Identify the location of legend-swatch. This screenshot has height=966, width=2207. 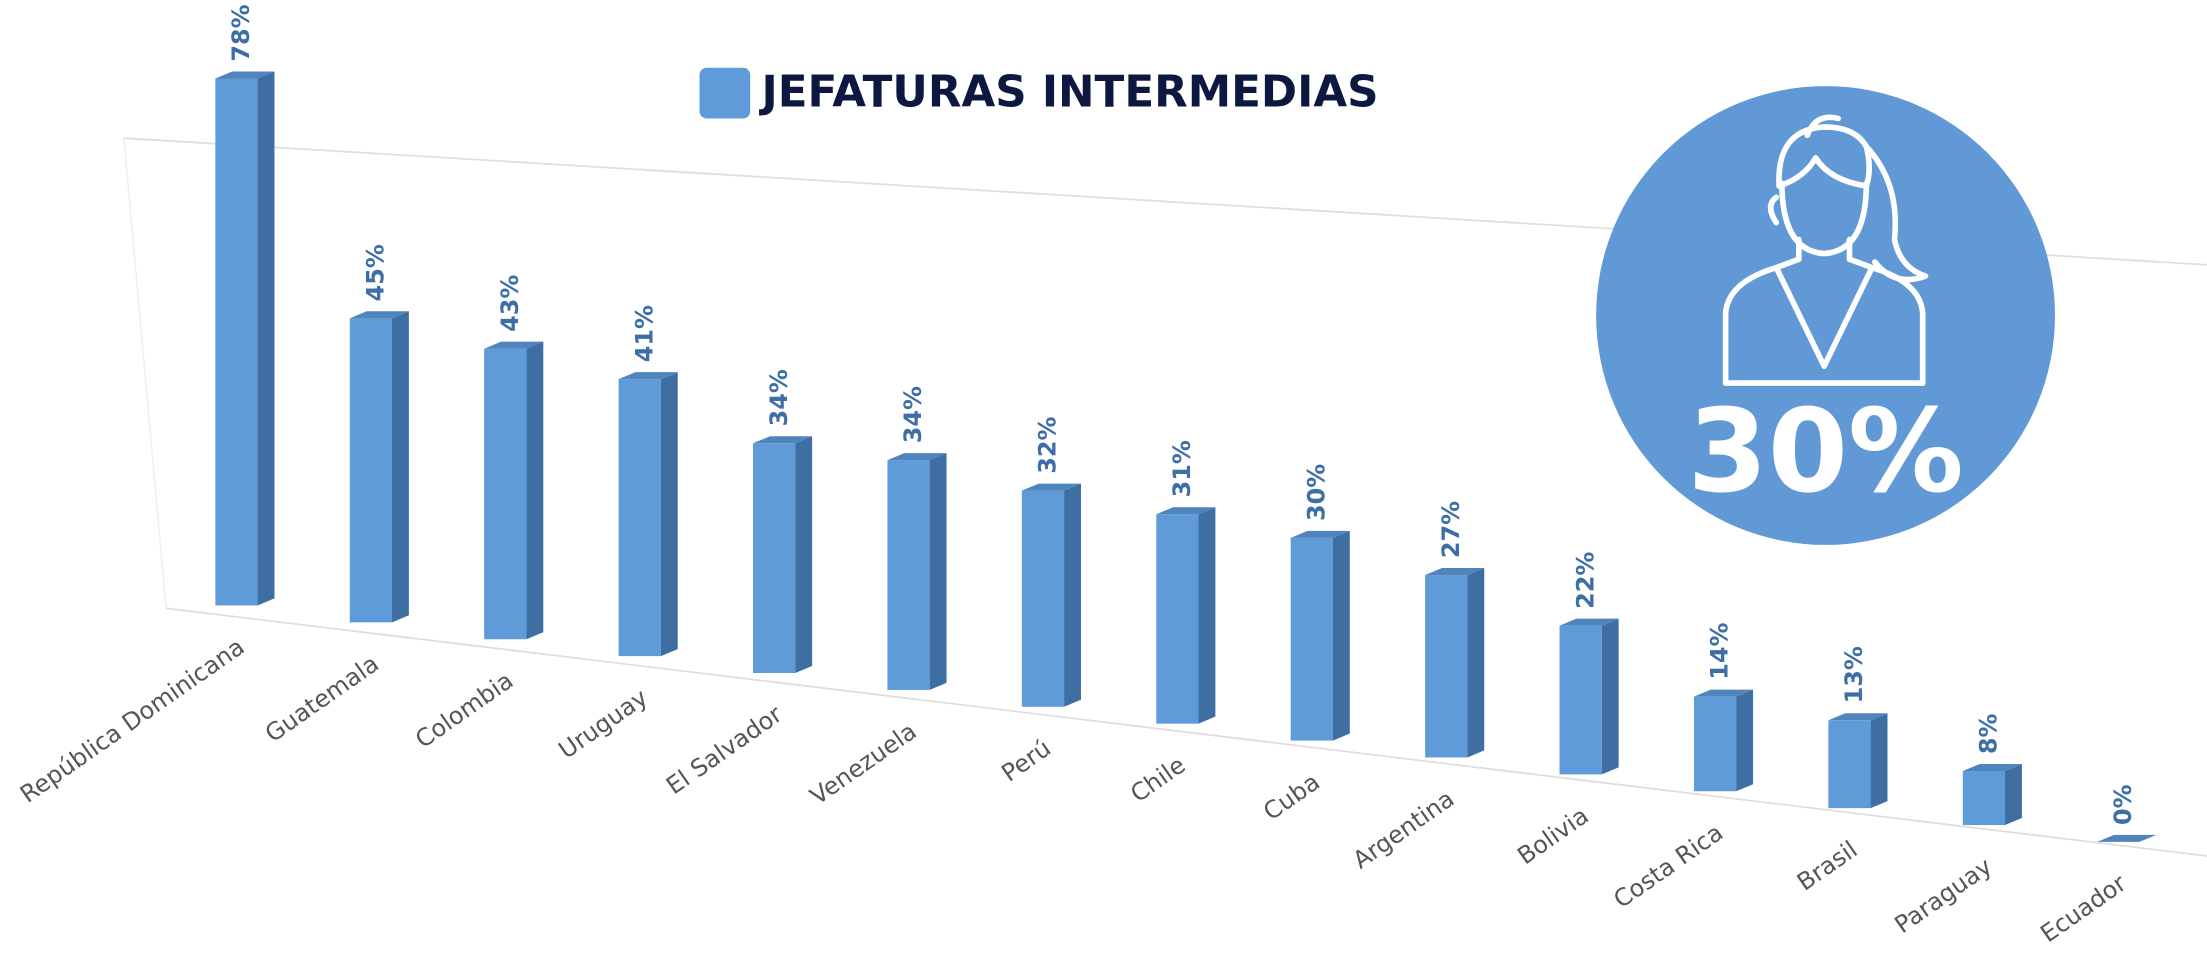
(725, 93).